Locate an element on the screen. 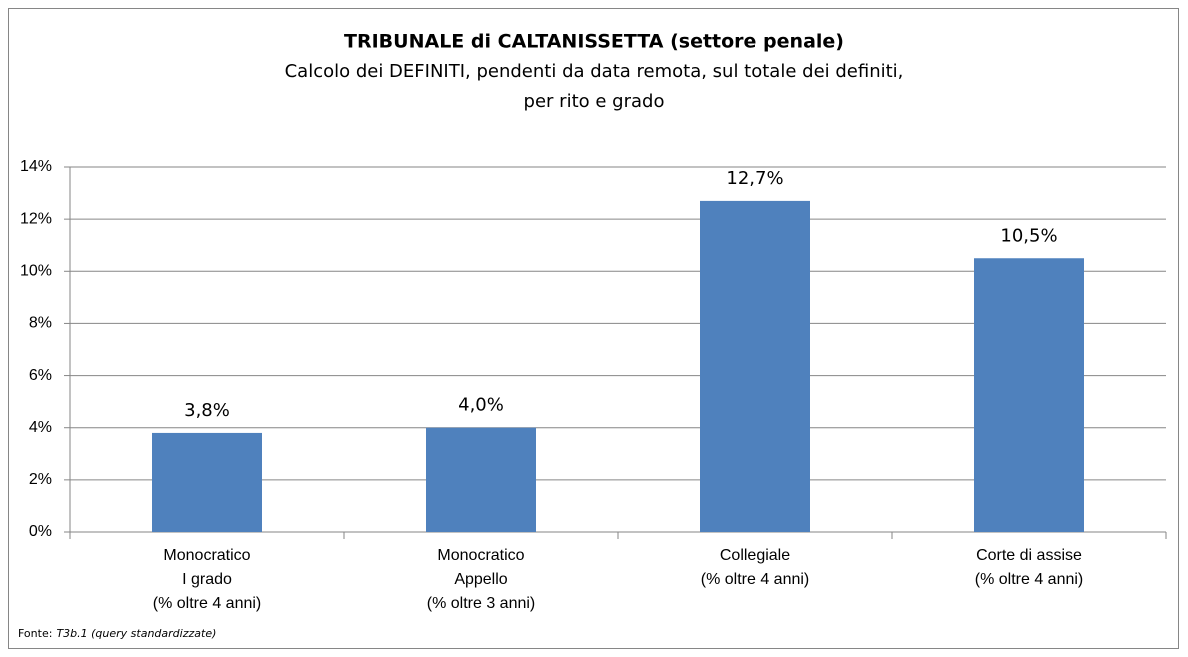  y-tick-label: 10% is located at coordinates (36, 271).